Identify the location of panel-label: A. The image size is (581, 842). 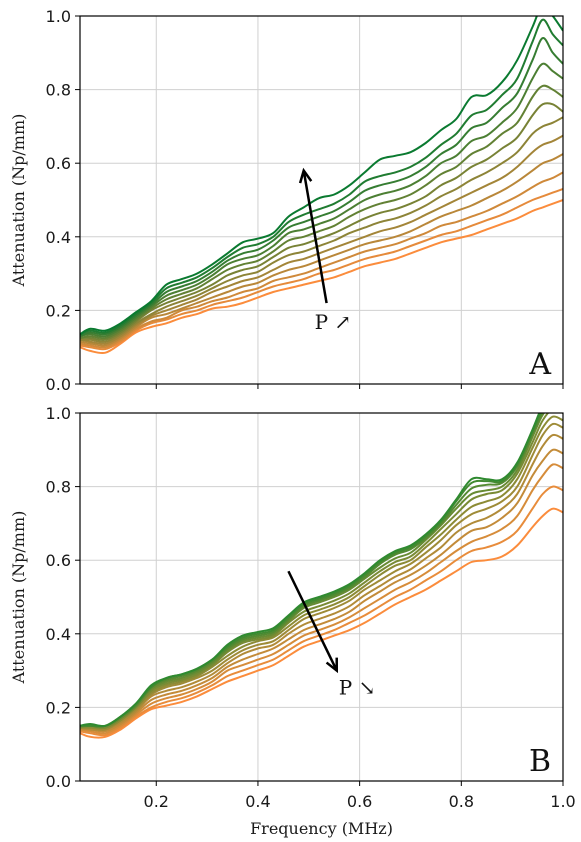
(539, 364).